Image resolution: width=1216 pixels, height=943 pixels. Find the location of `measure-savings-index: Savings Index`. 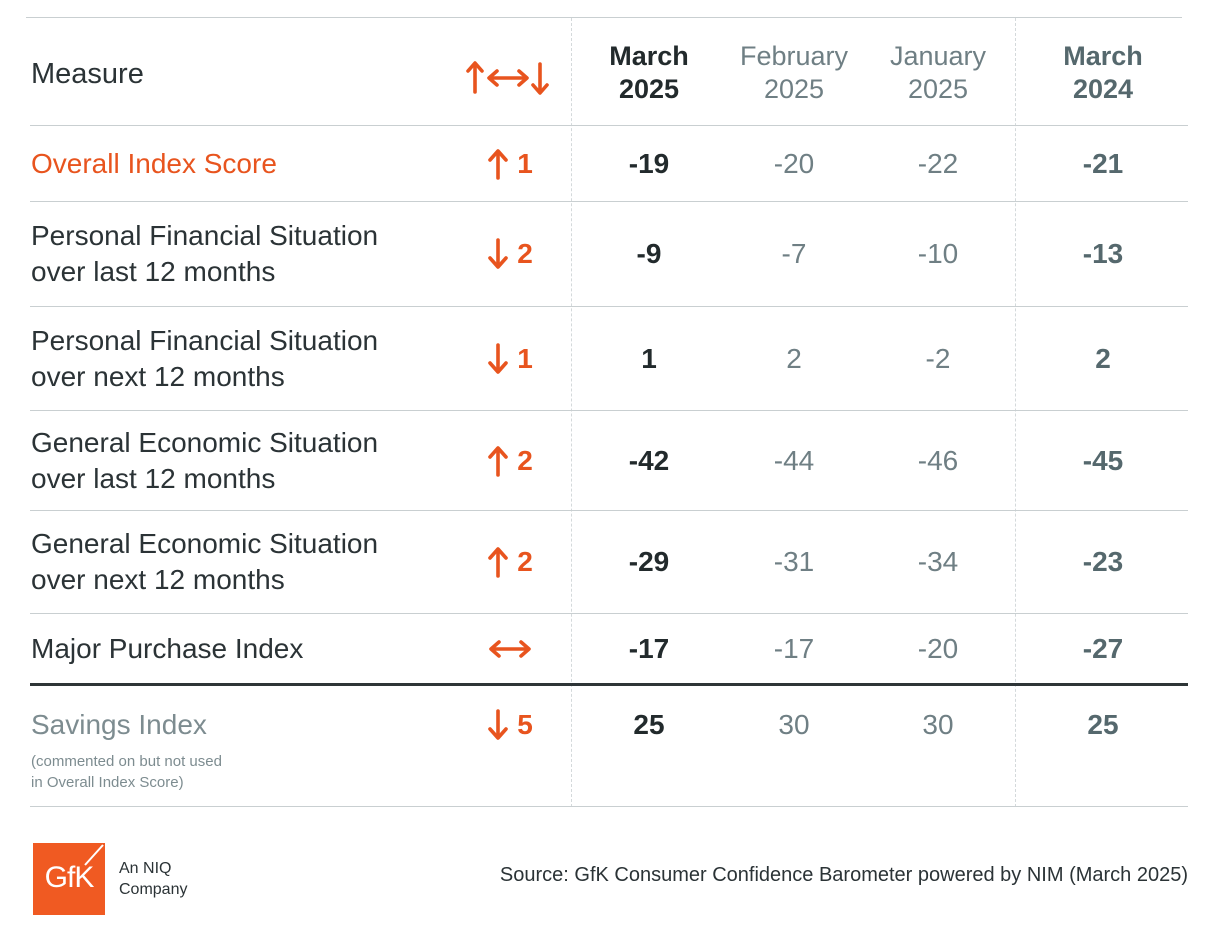

measure-savings-index: Savings Index is located at coordinates (119, 724).